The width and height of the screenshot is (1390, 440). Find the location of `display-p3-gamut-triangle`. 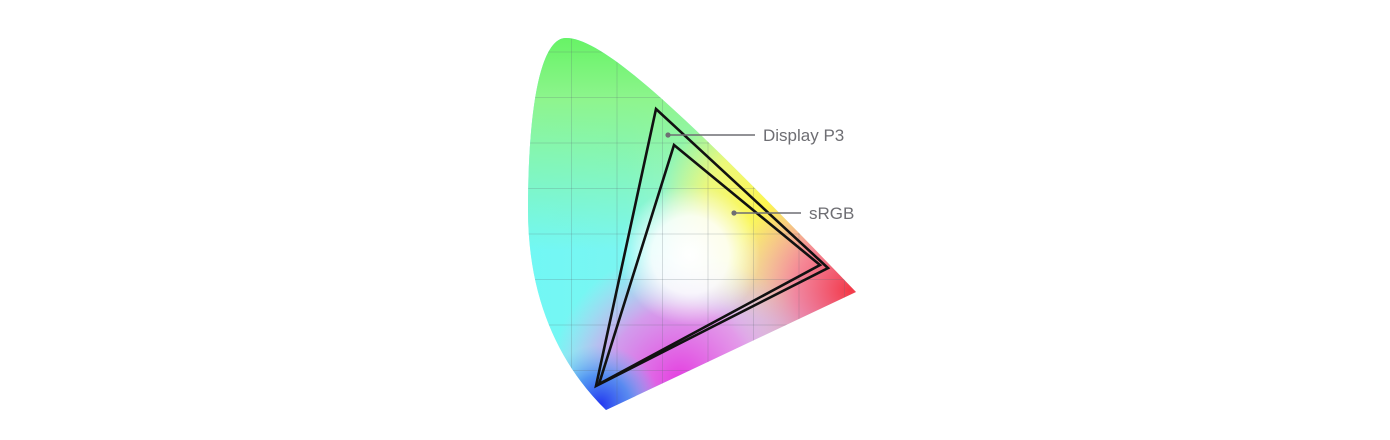

display-p3-gamut-triangle is located at coordinates (712, 247).